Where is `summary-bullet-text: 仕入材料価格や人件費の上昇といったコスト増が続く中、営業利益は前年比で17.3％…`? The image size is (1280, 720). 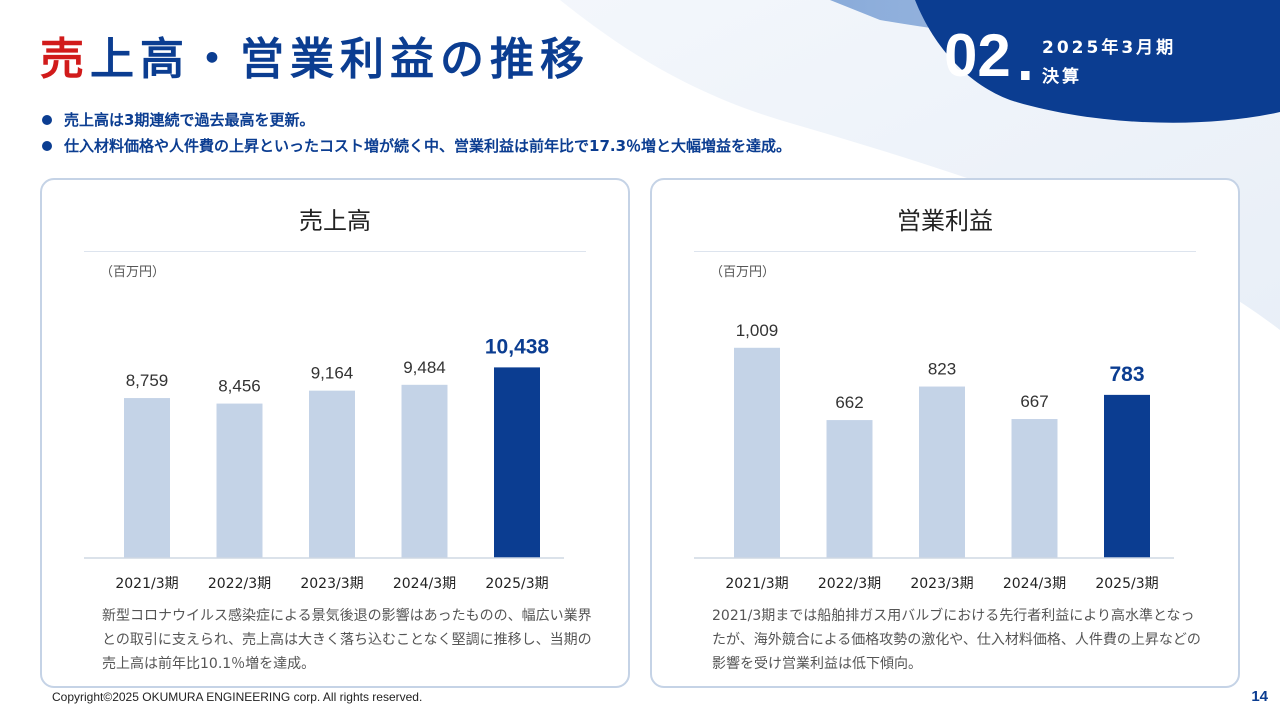
summary-bullet-text: 仕入材料価格や人件費の上昇といったコスト増が続く中、営業利益は前年比で17.3％… is located at coordinates (428, 146).